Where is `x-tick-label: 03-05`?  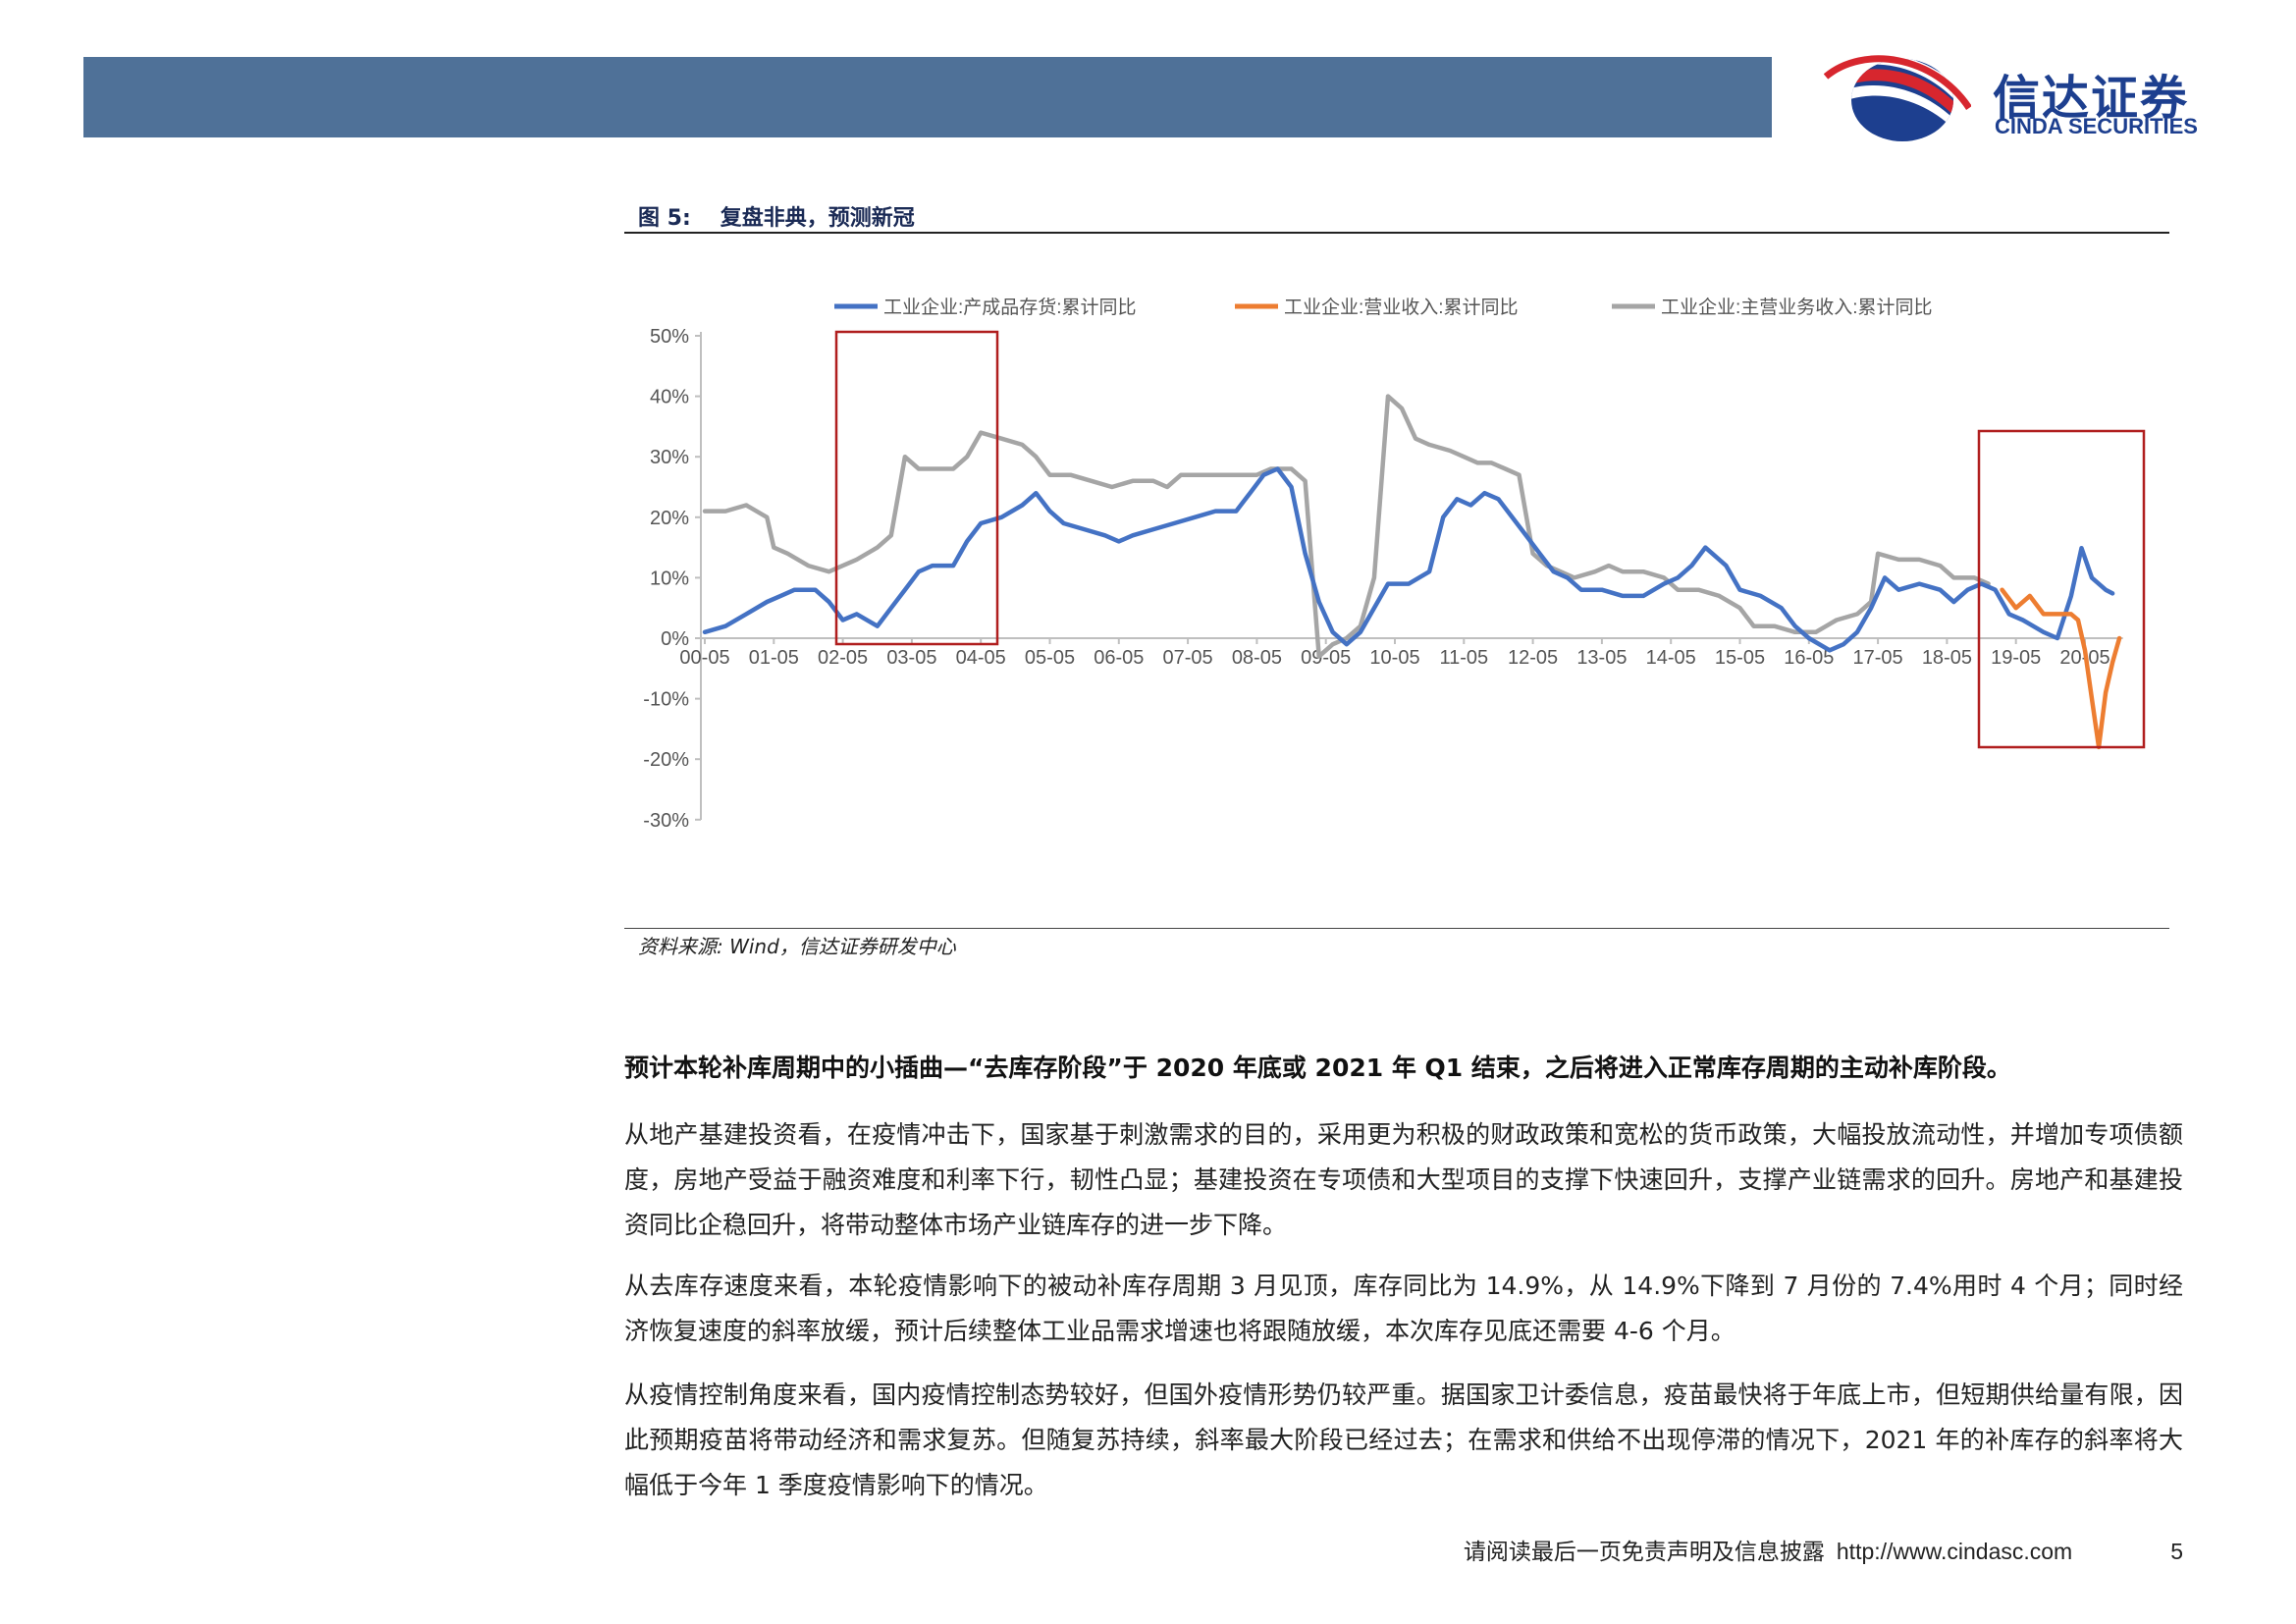 x-tick-label: 03-05 is located at coordinates (911, 658).